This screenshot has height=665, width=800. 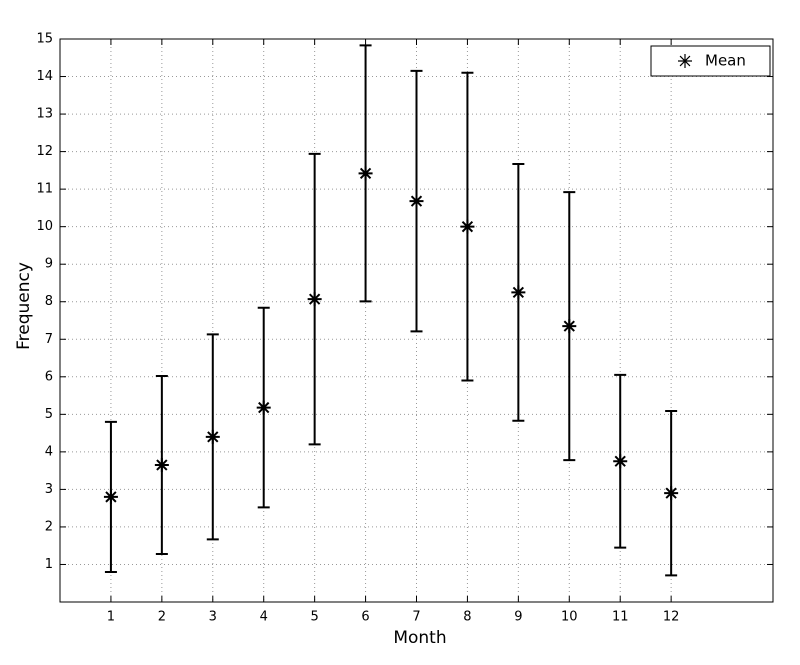 What do you see at coordinates (569, 617) in the screenshot?
I see `x-tick-label: 10` at bounding box center [569, 617].